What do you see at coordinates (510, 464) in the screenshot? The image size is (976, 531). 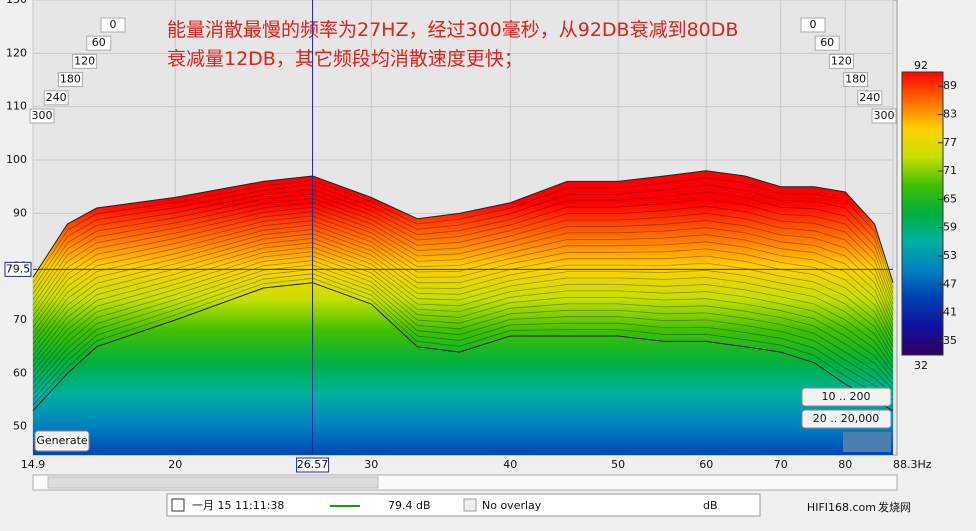 I see `x-tick-label: 40` at bounding box center [510, 464].